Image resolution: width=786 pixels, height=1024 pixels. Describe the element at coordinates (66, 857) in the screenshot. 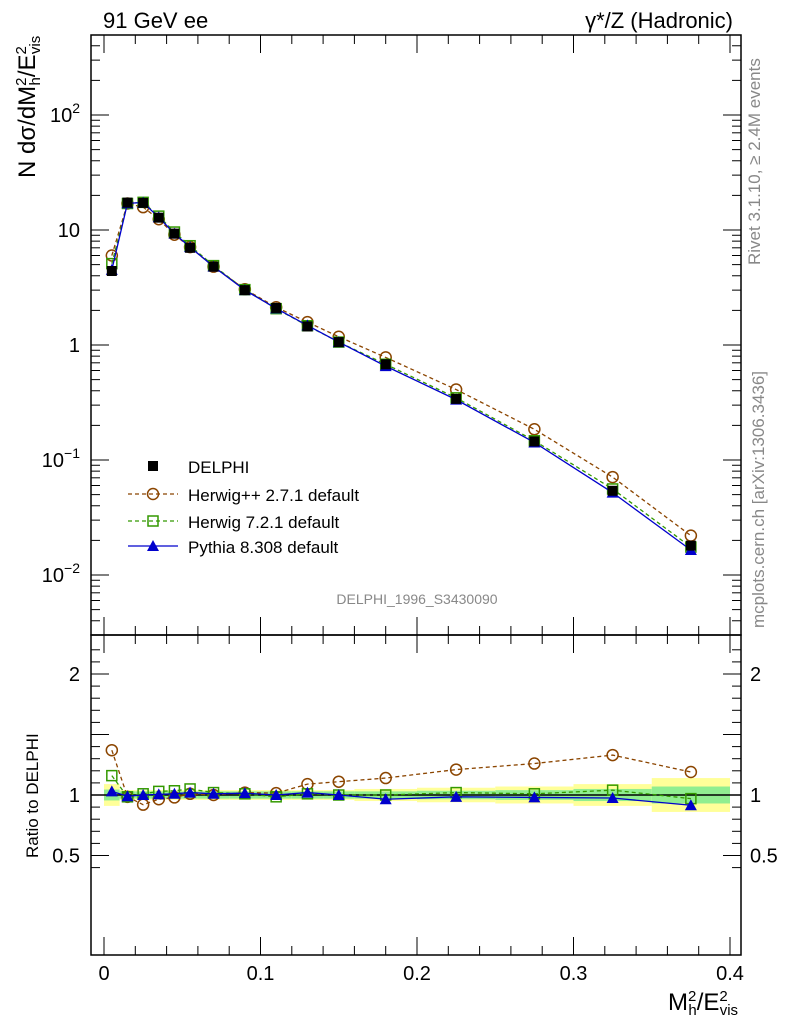

I see `ratio-y-tick-label: 0.5` at that location.